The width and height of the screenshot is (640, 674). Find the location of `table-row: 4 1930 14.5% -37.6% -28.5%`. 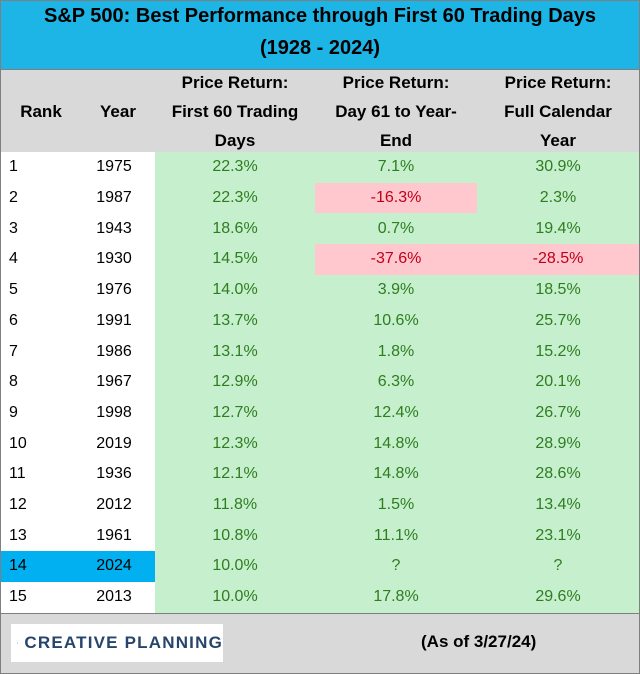

table-row: 4 1930 14.5% -37.6% -28.5% is located at coordinates (320, 259).